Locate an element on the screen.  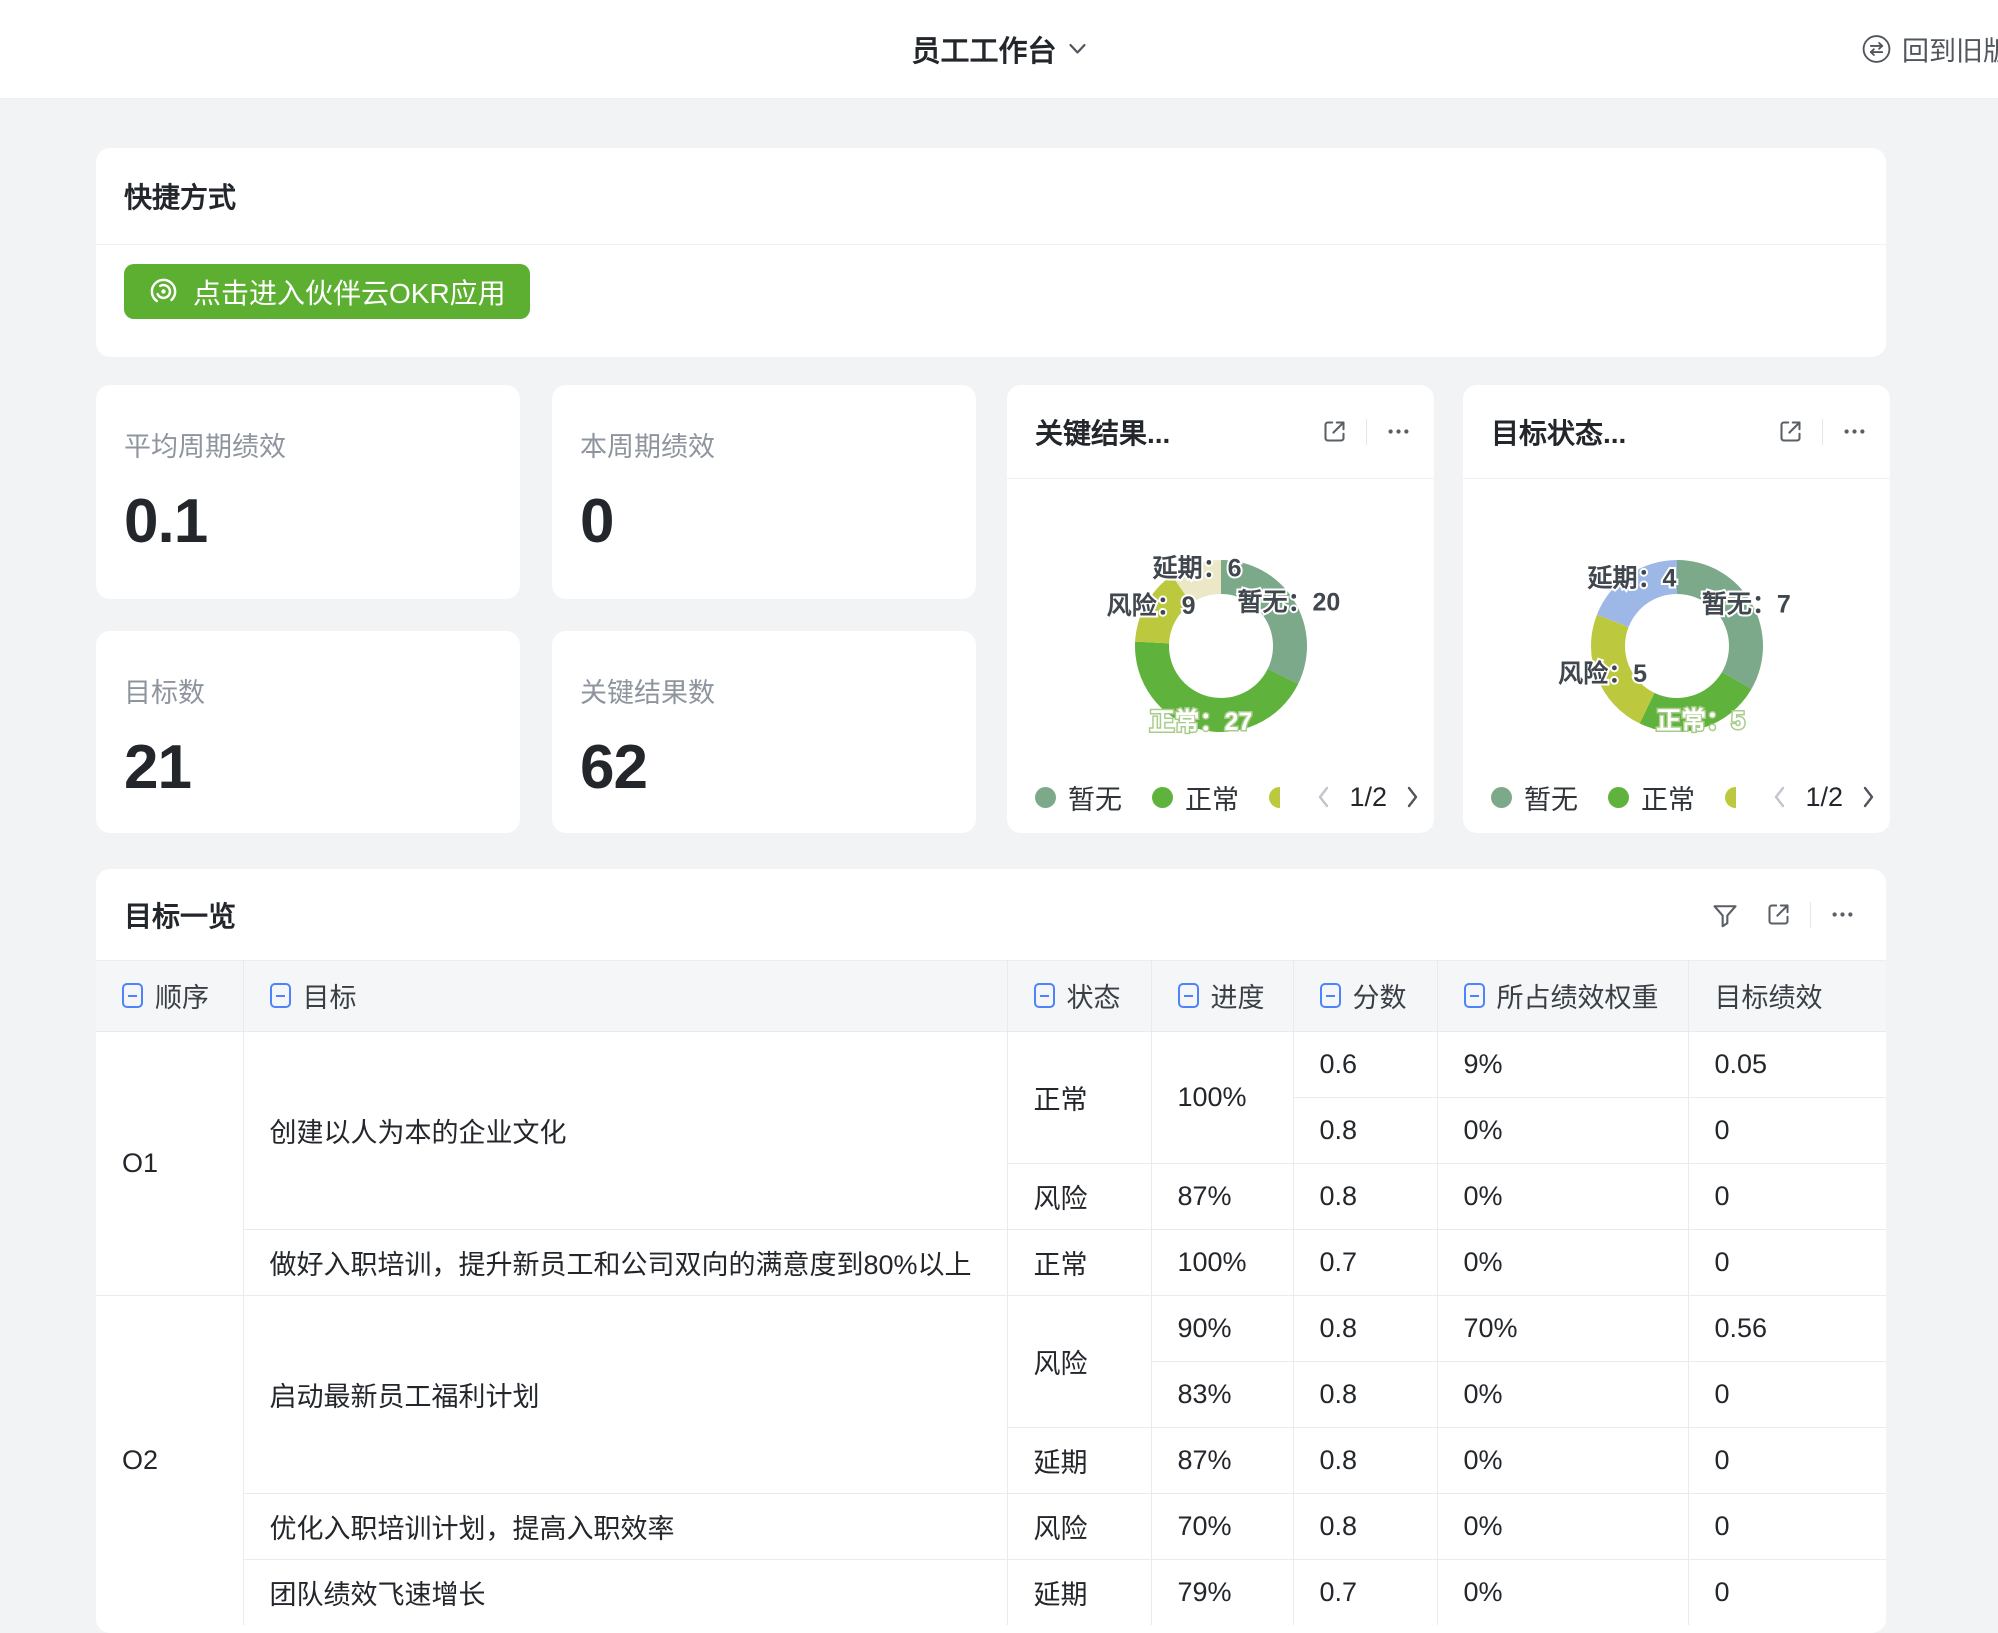
table-cell: 0.6 is located at coordinates (1365, 1063).